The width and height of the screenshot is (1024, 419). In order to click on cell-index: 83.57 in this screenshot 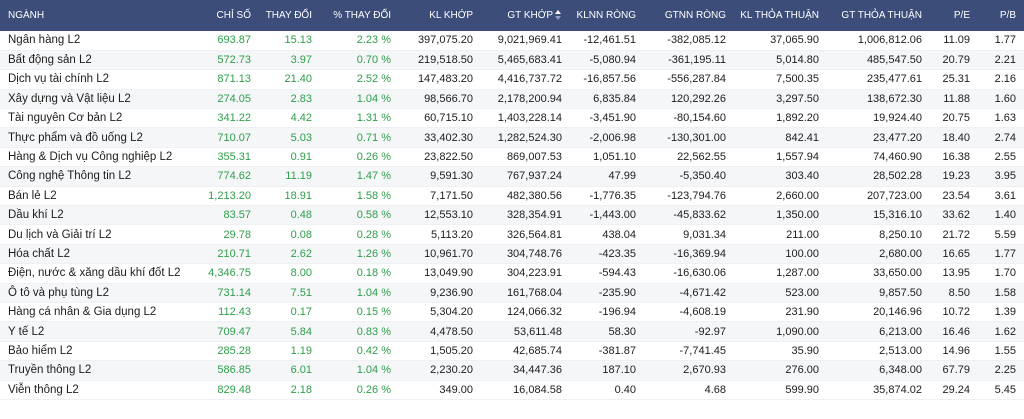, I will do `click(229, 215)`.